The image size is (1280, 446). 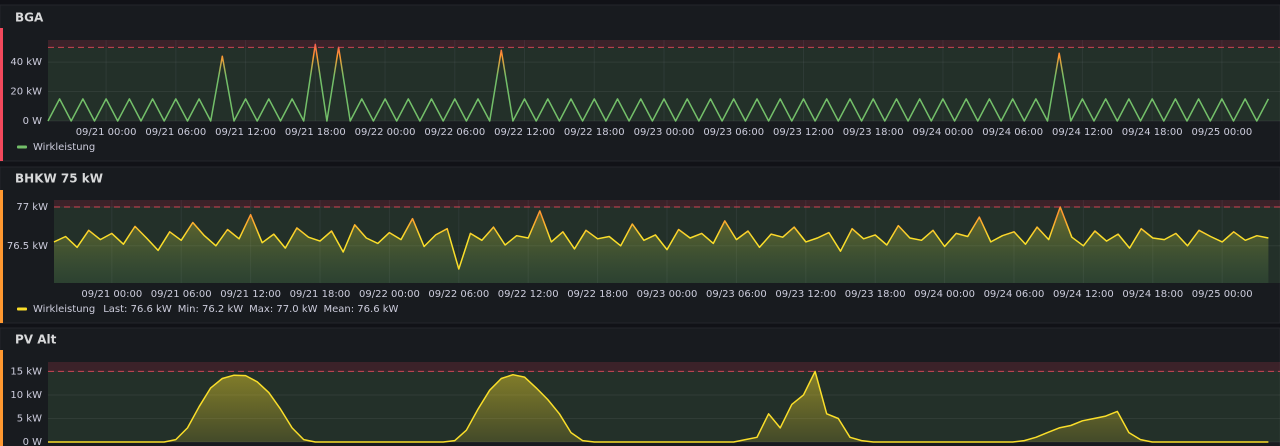 What do you see at coordinates (283, 309) in the screenshot?
I see `legend-stat: Max: 77.0 kW` at bounding box center [283, 309].